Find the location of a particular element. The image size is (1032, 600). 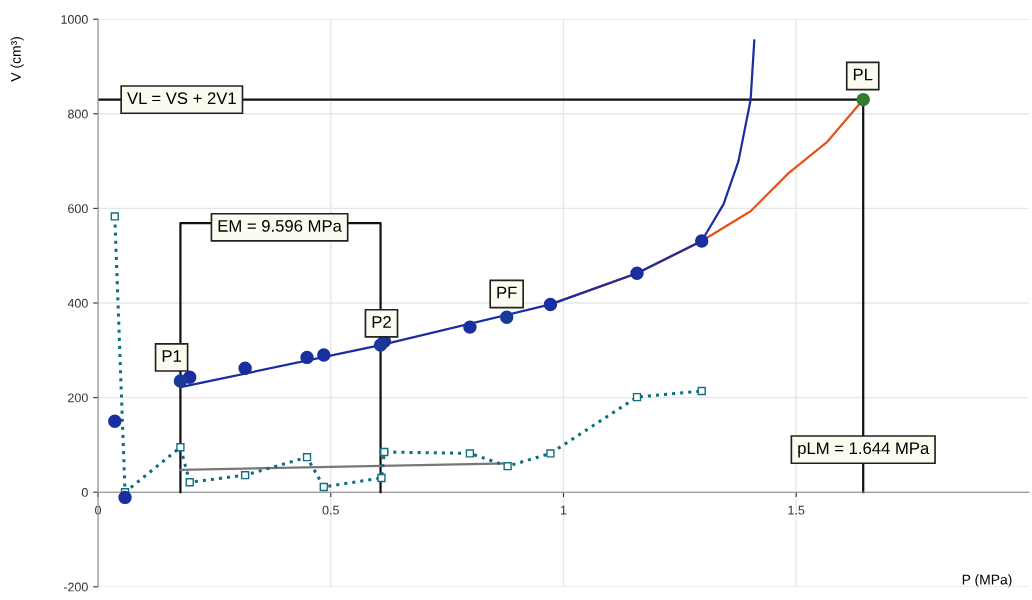

annotation: PF is located at coordinates (507, 292).